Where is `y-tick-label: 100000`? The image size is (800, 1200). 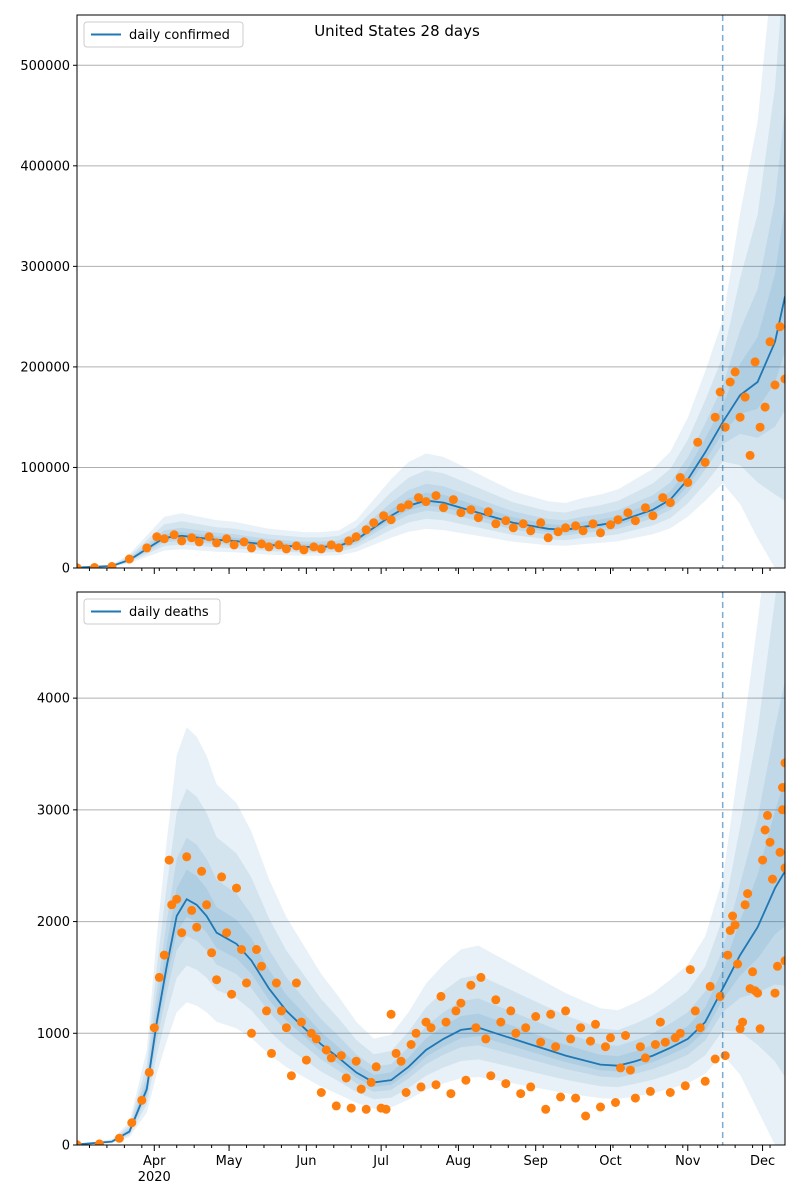
y-tick-label: 100000 is located at coordinates (45, 468).